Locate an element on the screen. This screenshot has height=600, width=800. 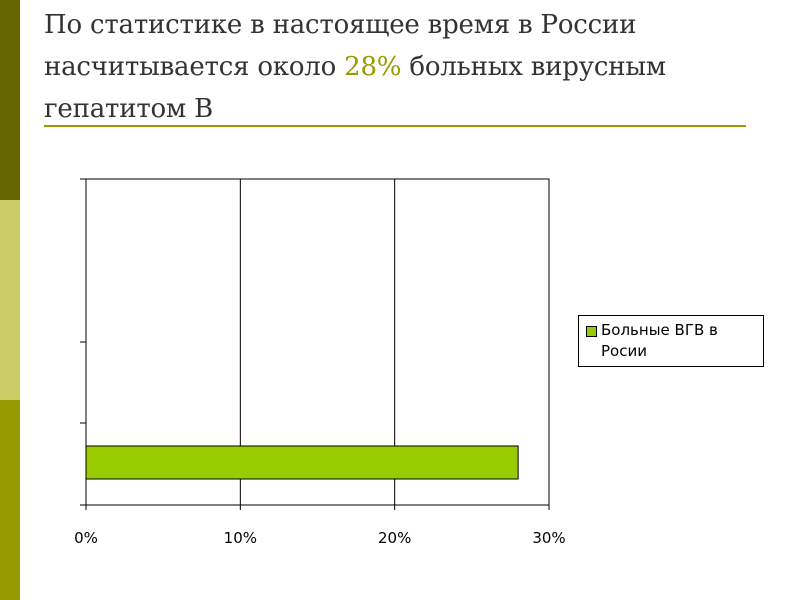
title-underline is located at coordinates (395, 126).